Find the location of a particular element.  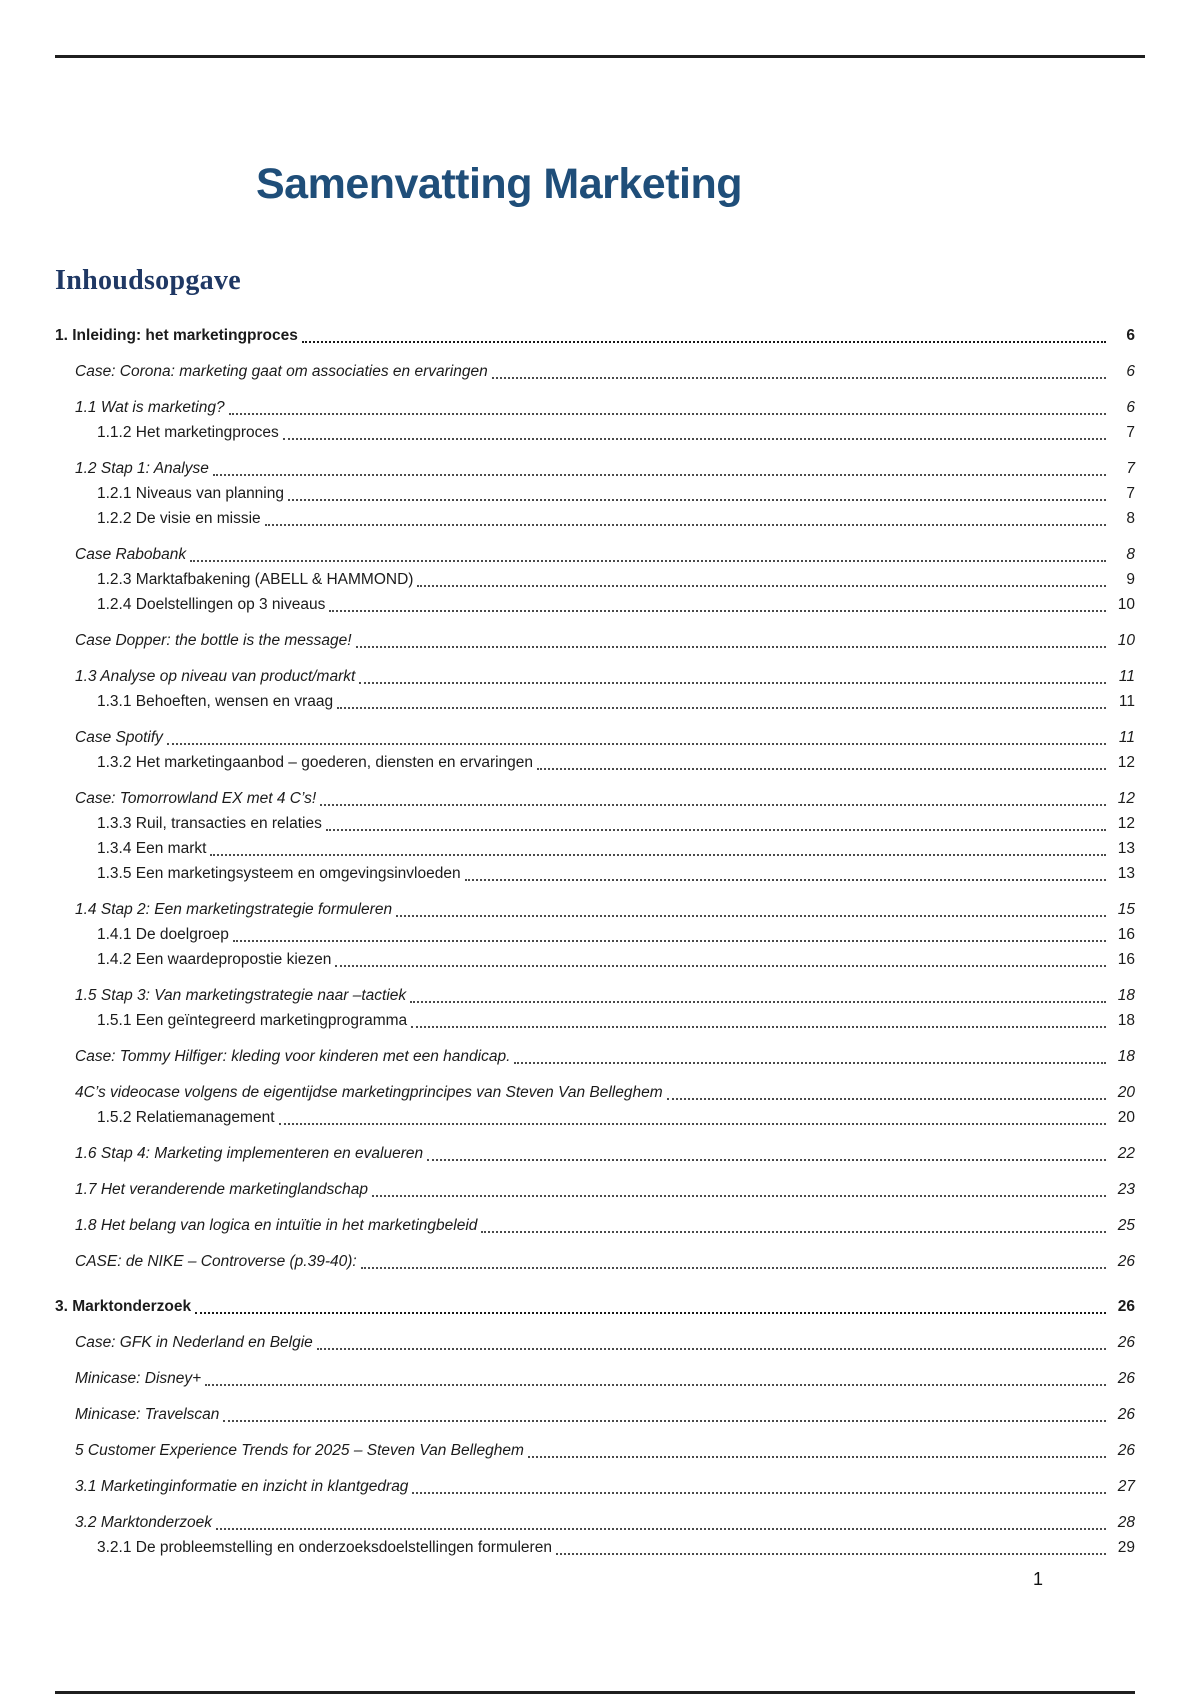

toc-entry-page: 29 is located at coordinates (1126, 1547).